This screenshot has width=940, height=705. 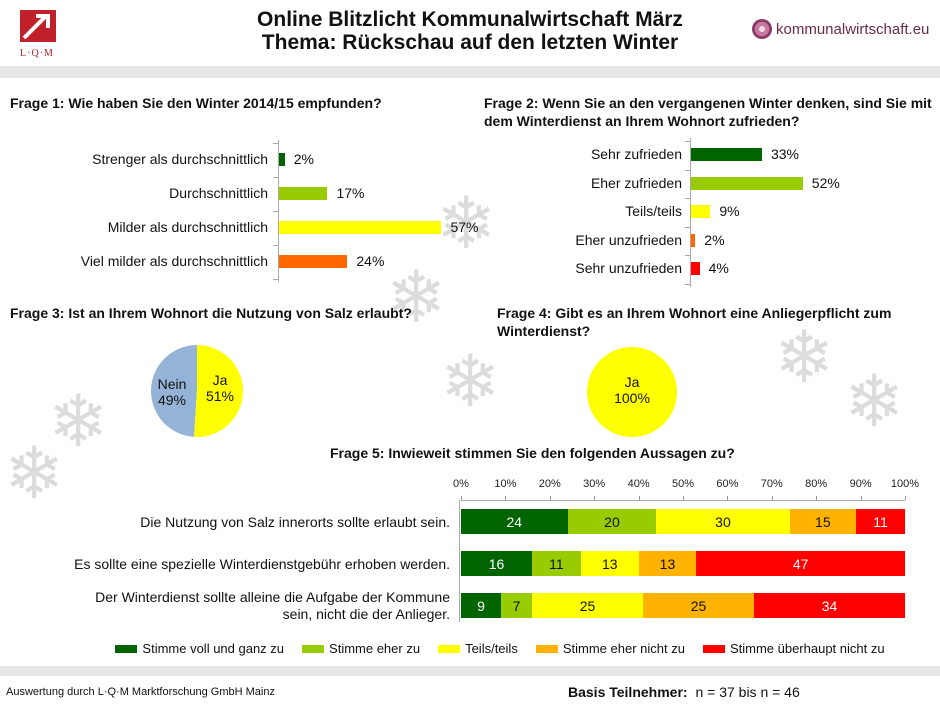 What do you see at coordinates (714, 239) in the screenshot?
I see `bar-value-label: 2%` at bounding box center [714, 239].